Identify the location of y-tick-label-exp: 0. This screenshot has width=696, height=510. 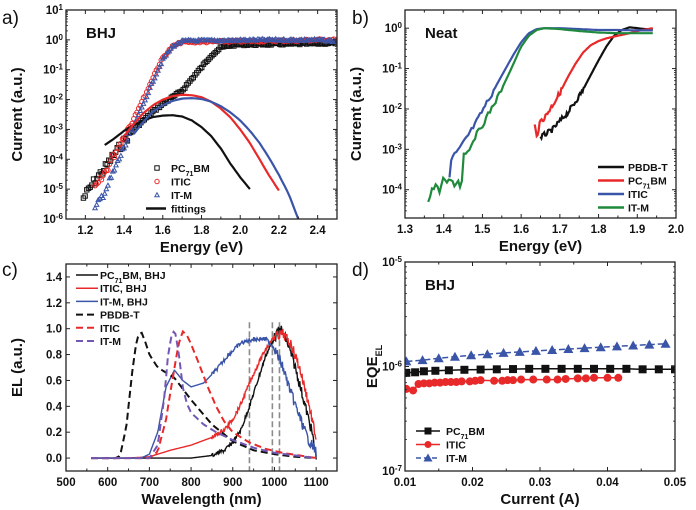
(61, 36).